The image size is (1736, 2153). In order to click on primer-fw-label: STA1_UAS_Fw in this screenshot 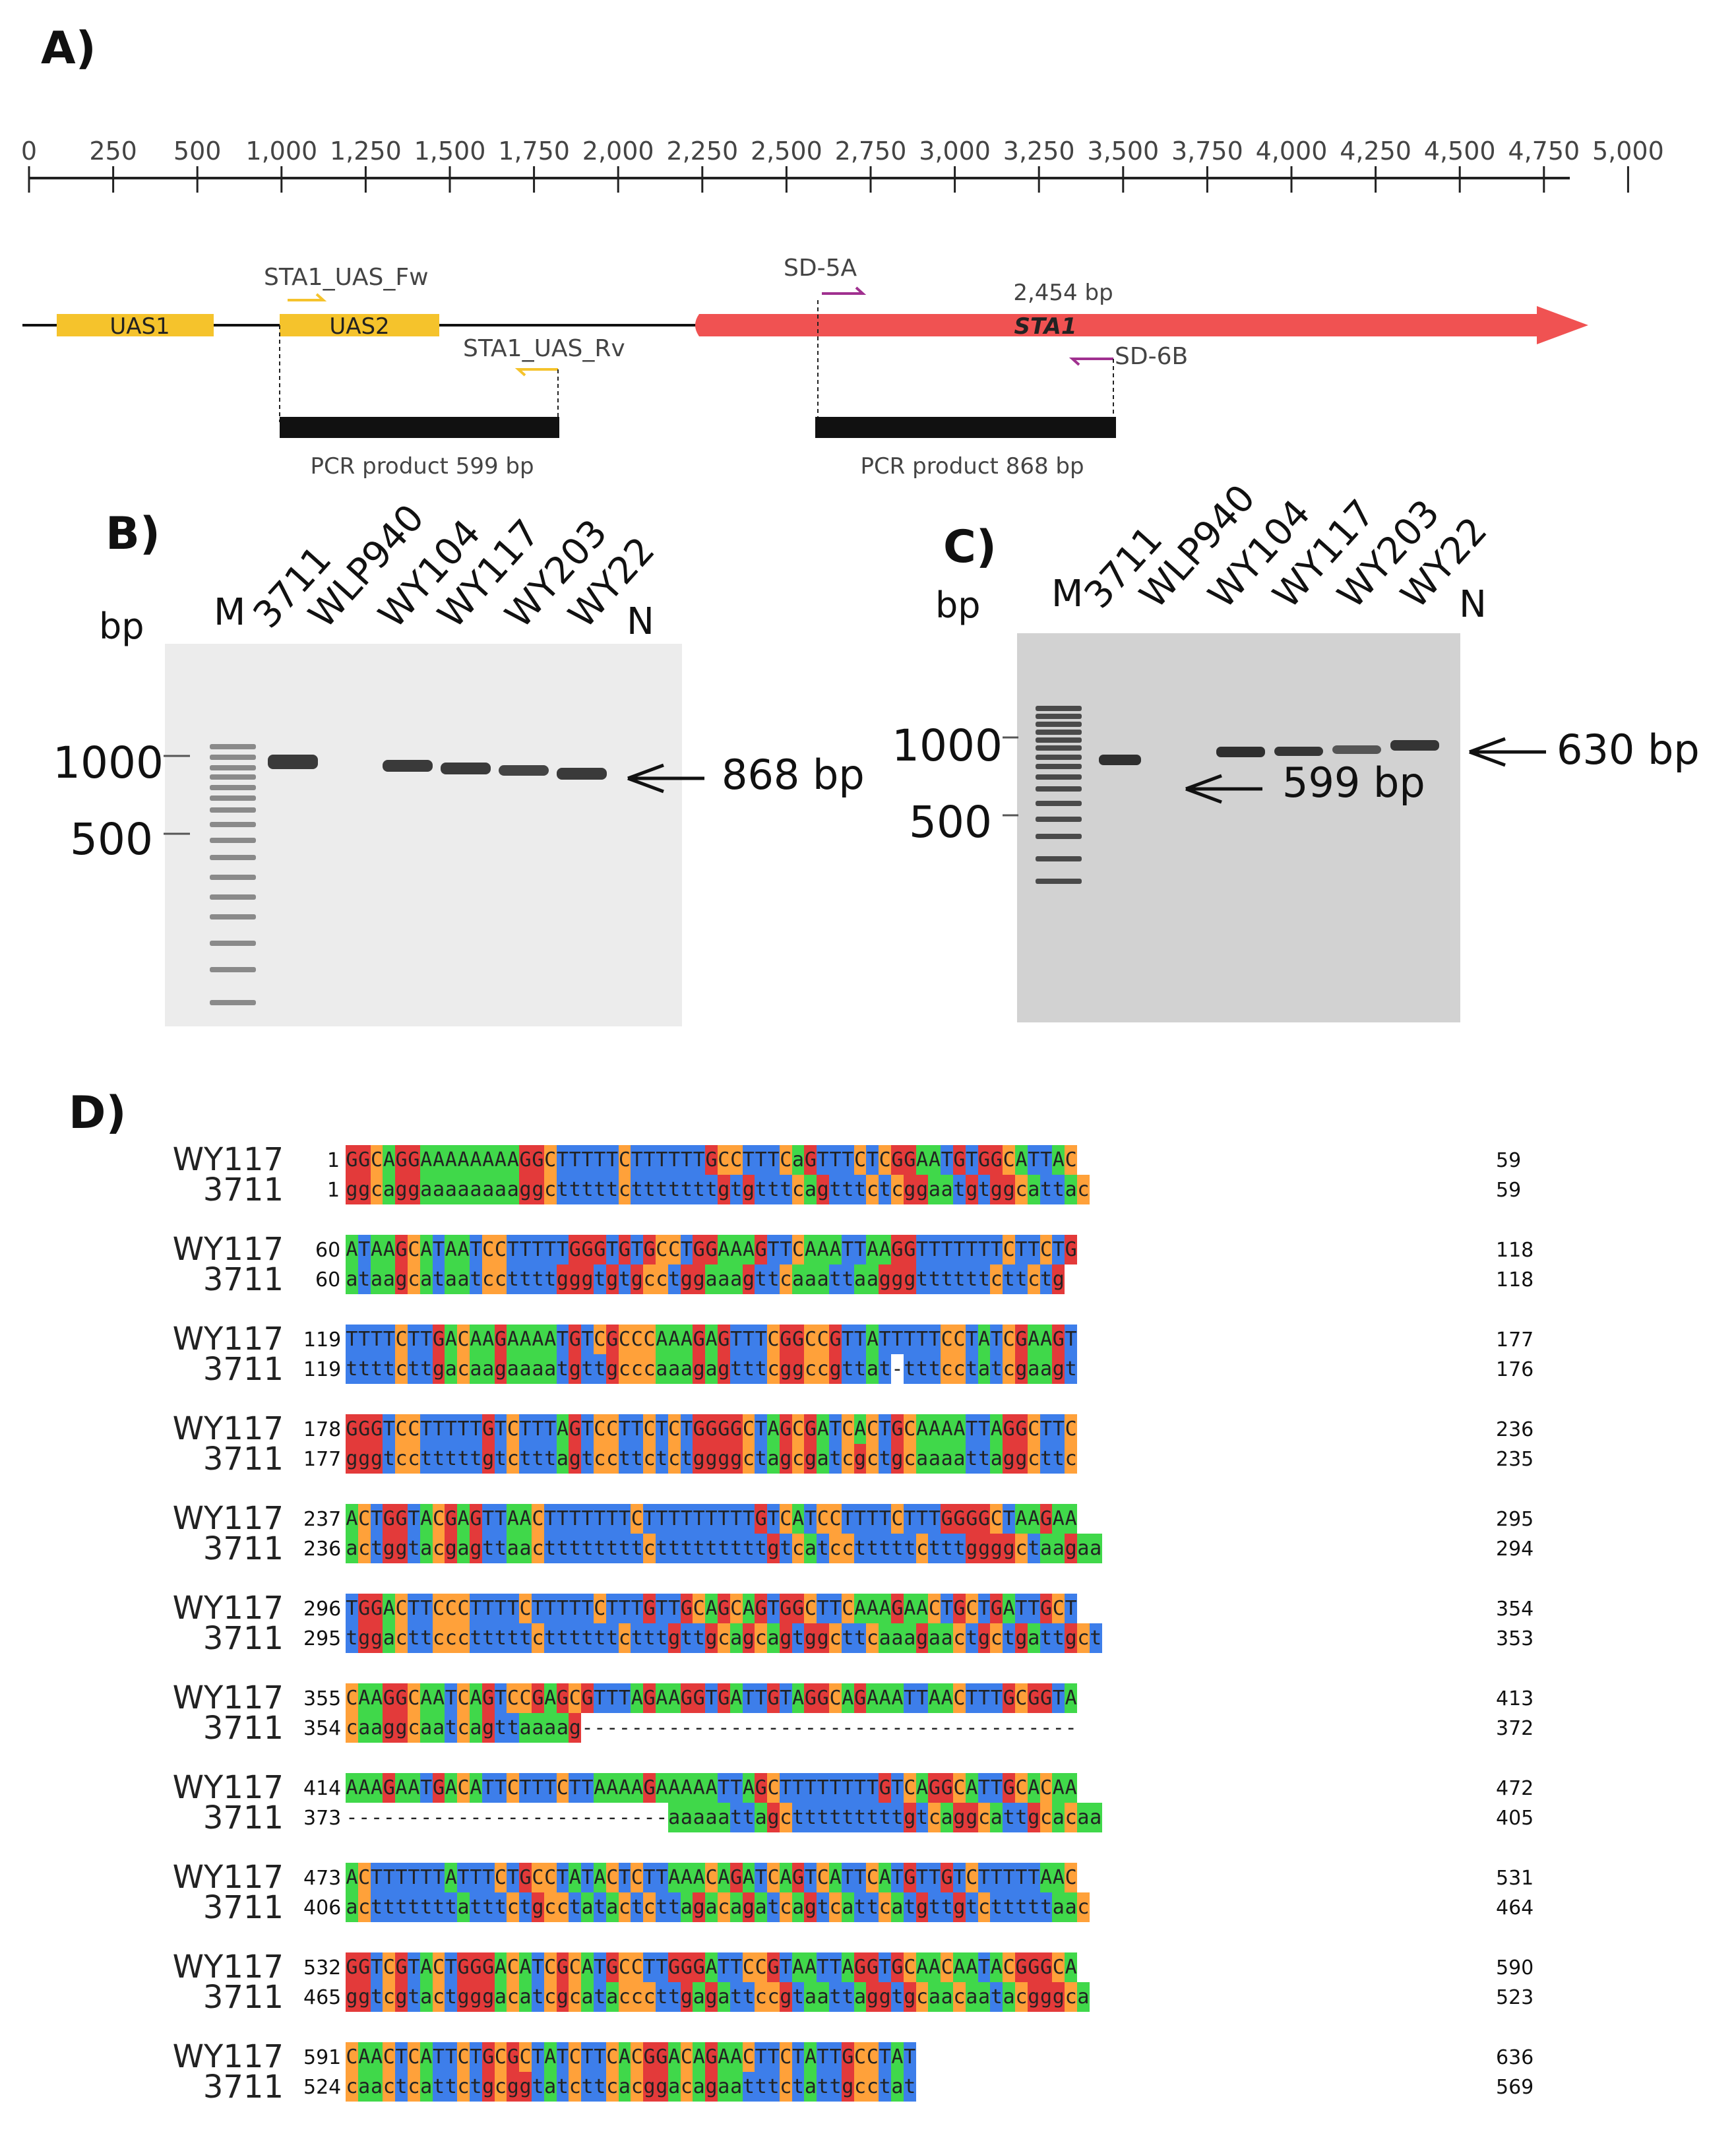, I will do `click(346, 278)`.